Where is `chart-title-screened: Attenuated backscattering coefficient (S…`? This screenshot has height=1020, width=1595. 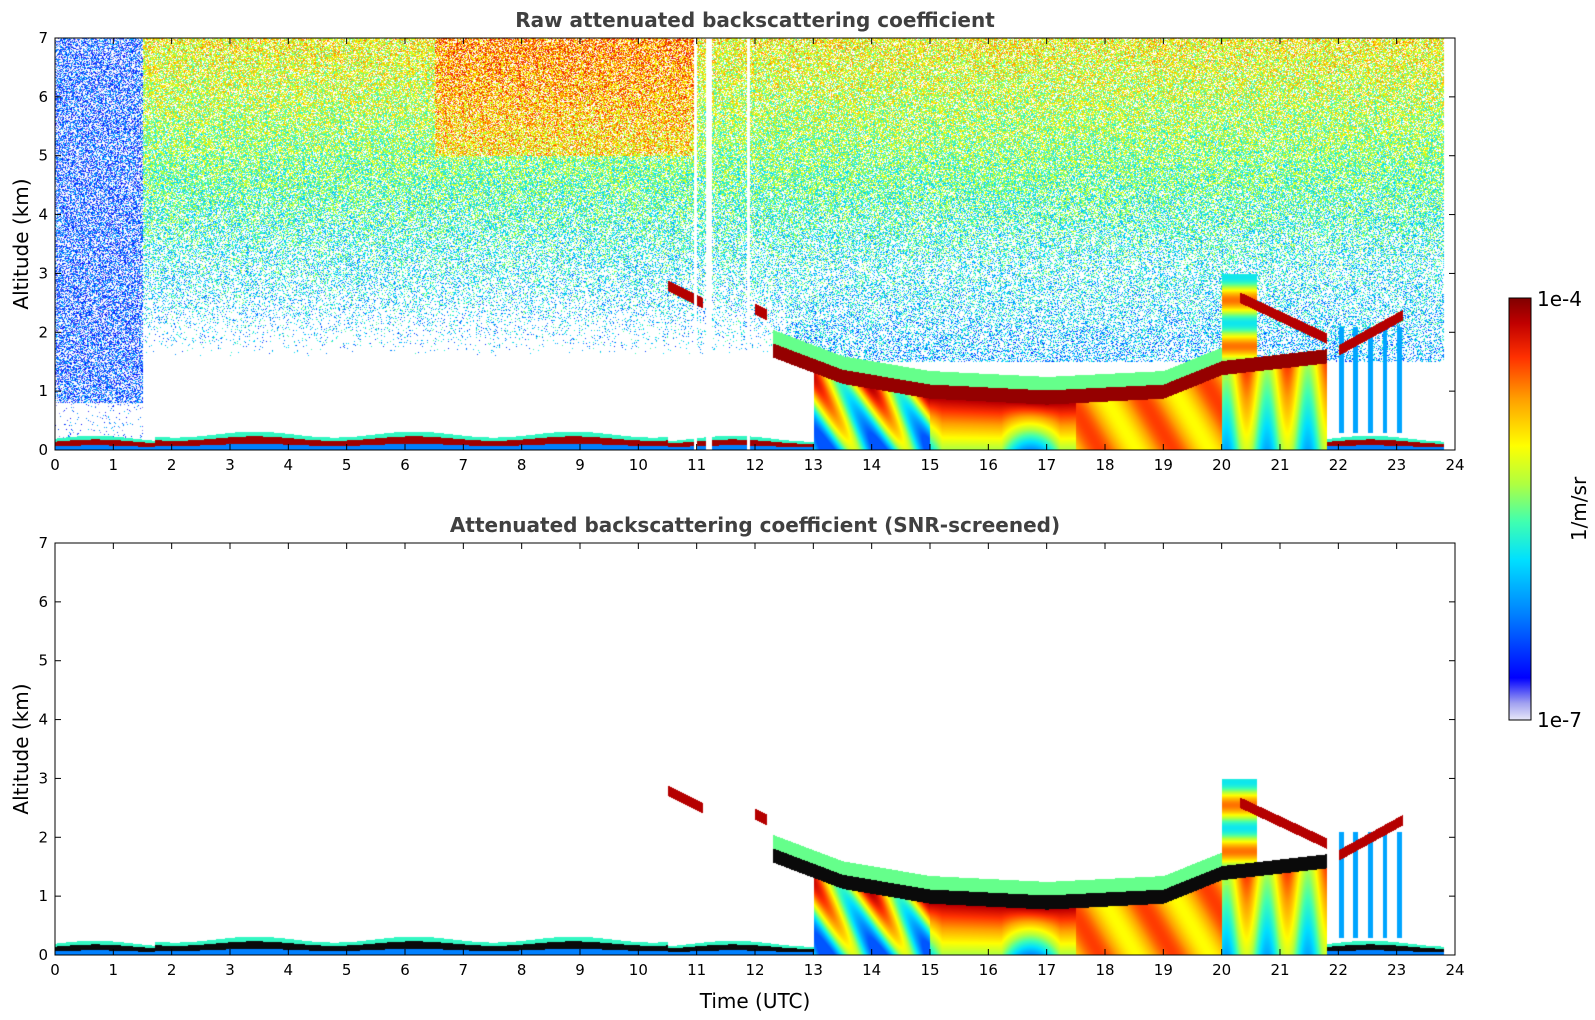
chart-title-screened: Attenuated backscattering coefficient (S… is located at coordinates (755, 525).